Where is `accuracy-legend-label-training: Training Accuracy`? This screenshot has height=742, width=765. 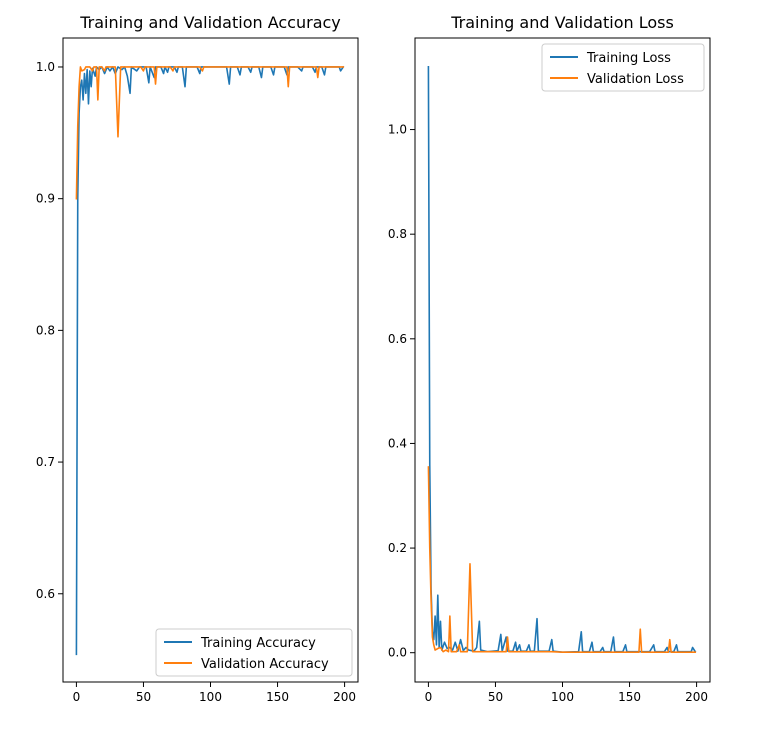 accuracy-legend-label-training: Training Accuracy is located at coordinates (258, 643).